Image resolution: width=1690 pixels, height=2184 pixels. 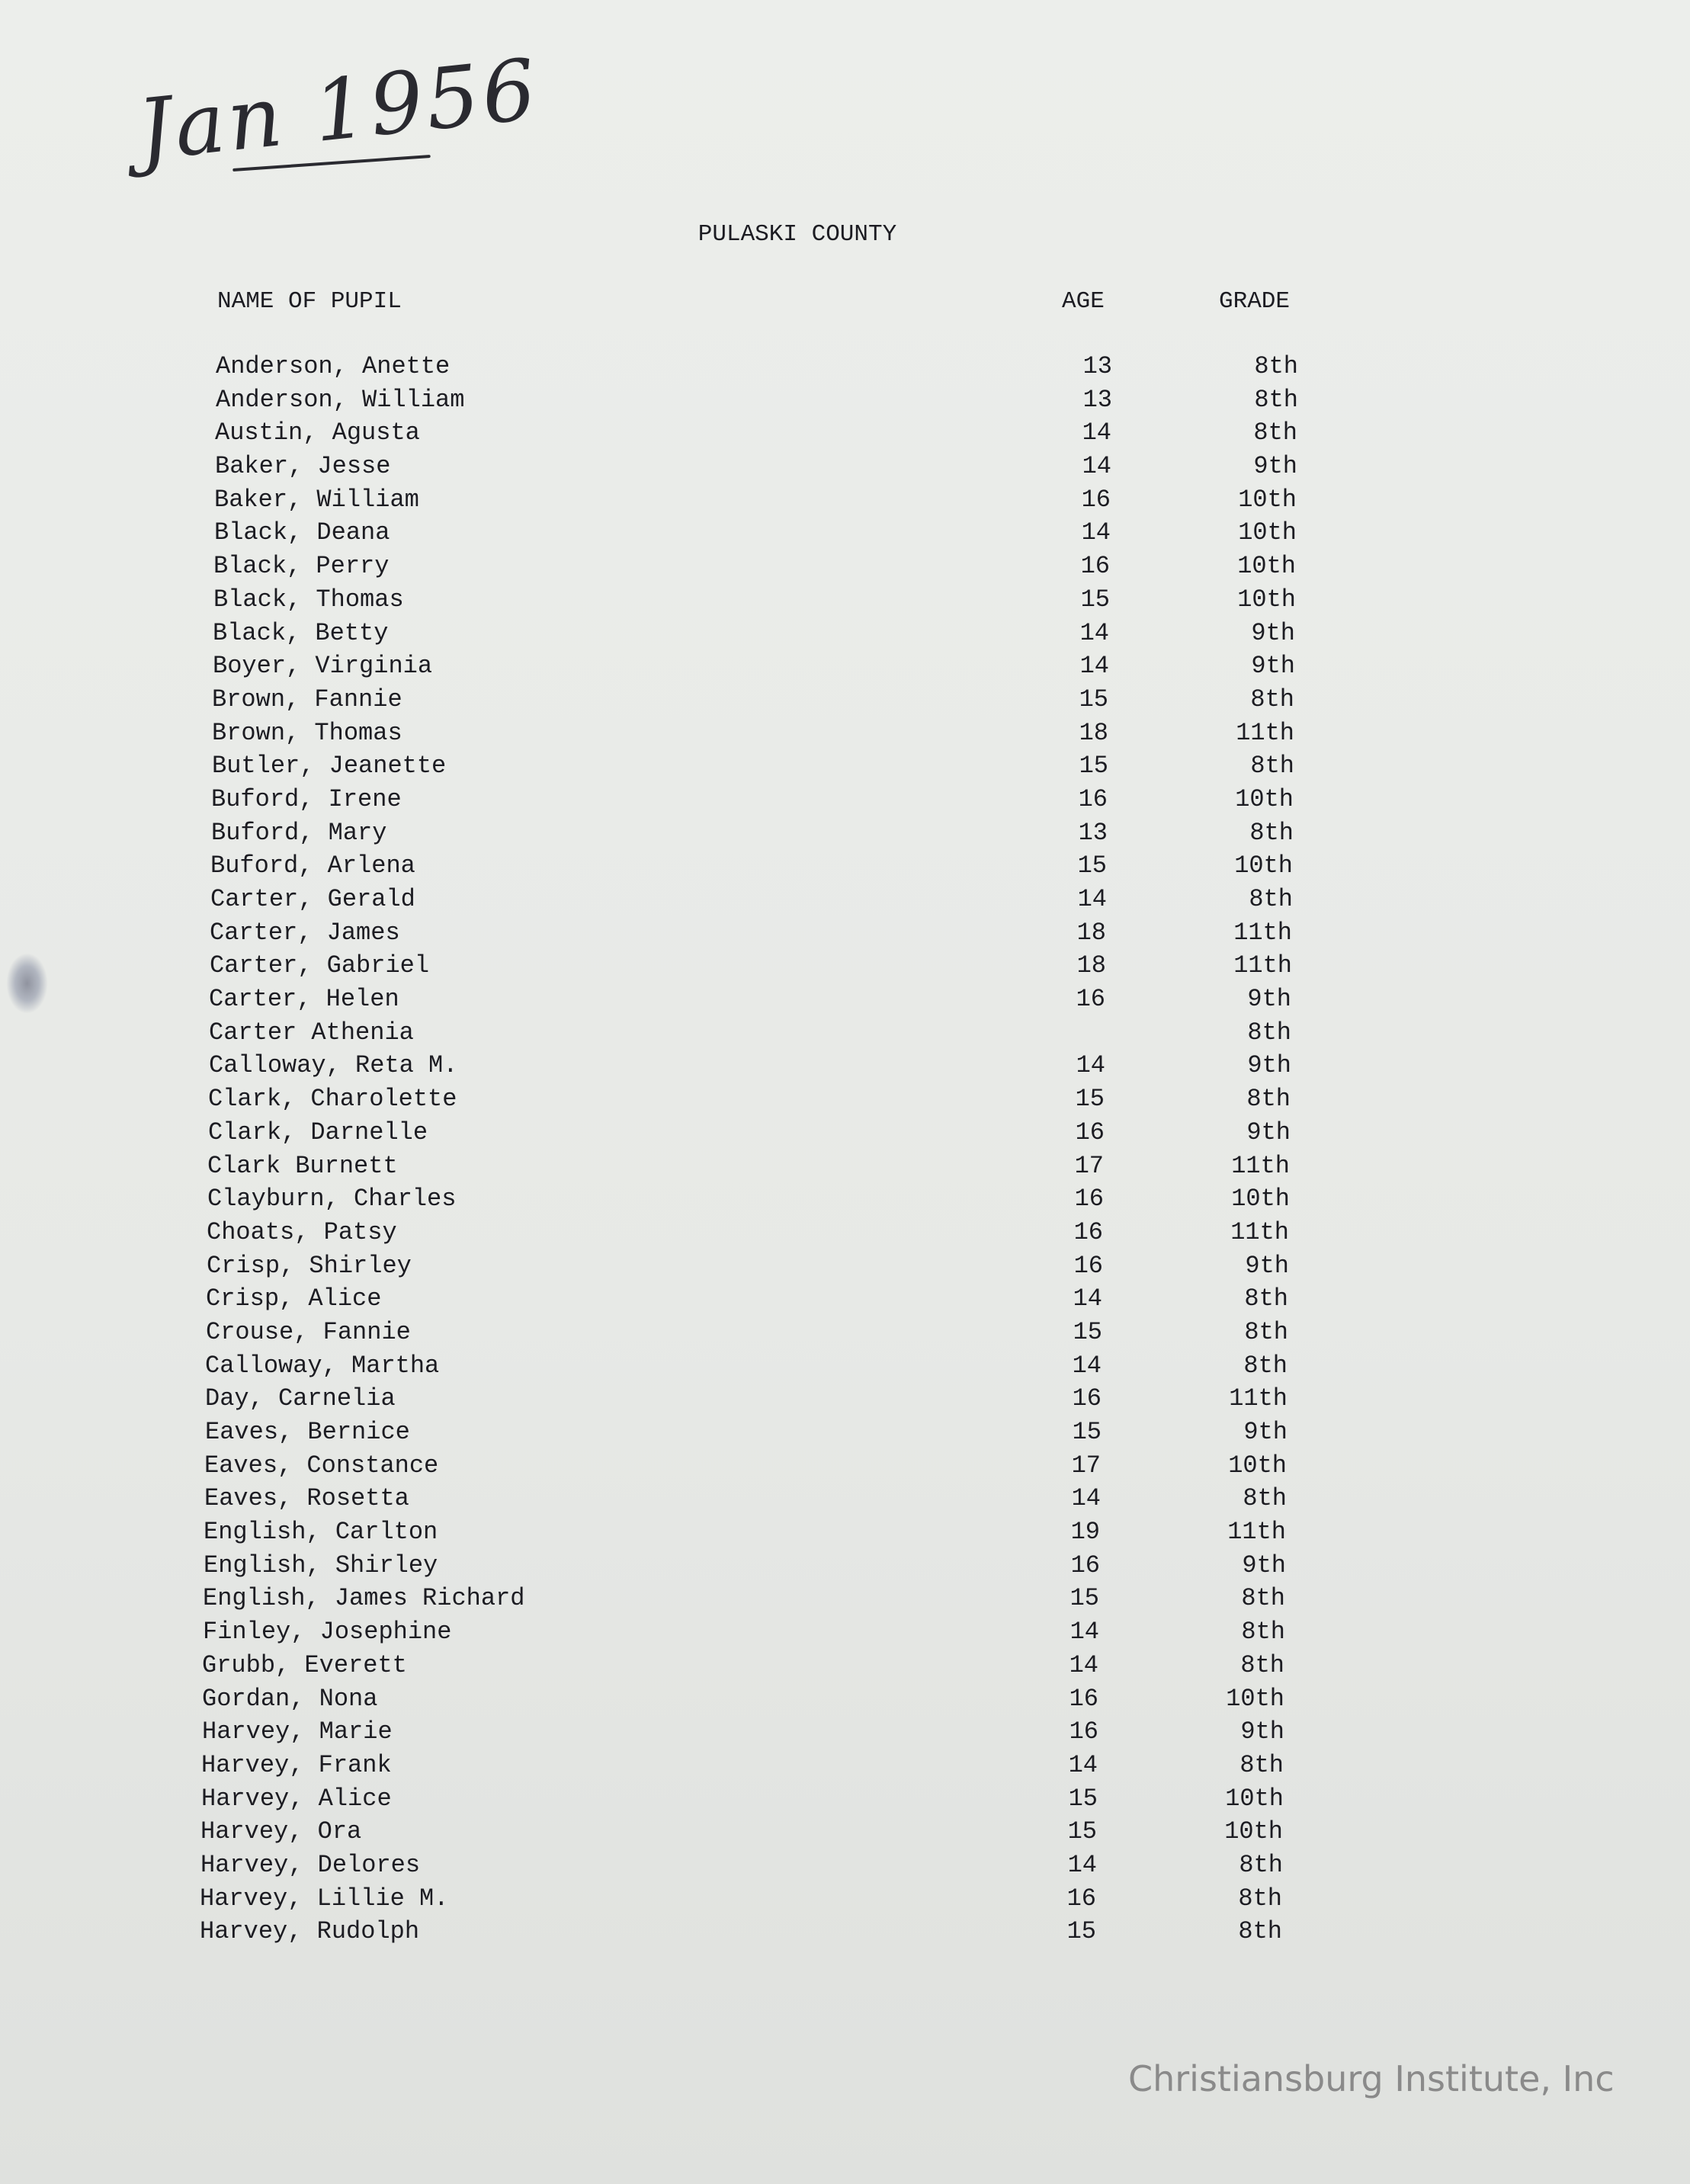 What do you see at coordinates (310, 1265) in the screenshot?
I see `pupil-name: Crisp, Shirley` at bounding box center [310, 1265].